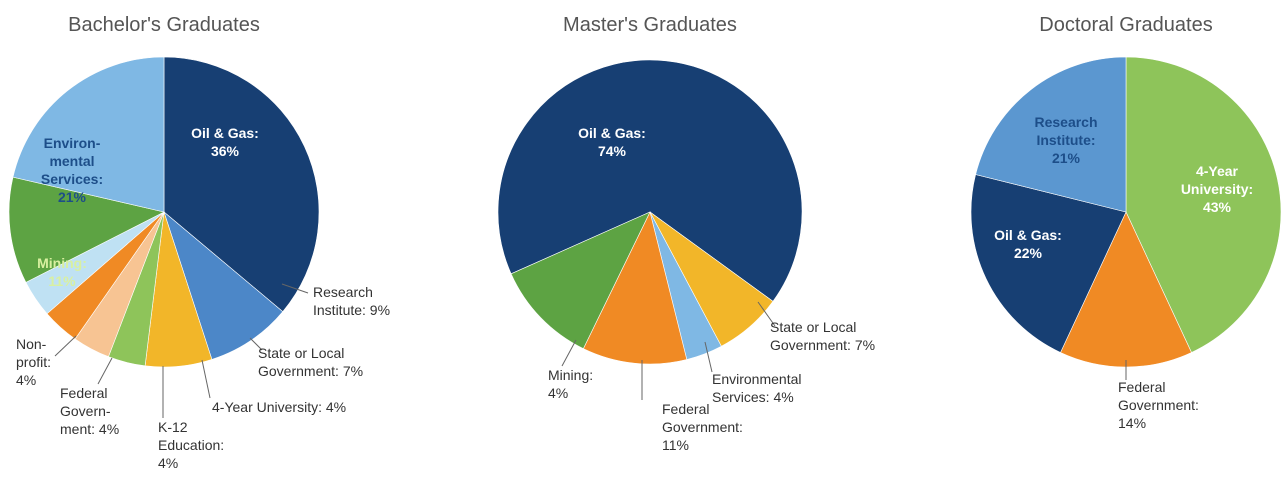 This screenshot has width=1283, height=481. I want to click on slice-label-line: Institute:, so click(1065, 140).